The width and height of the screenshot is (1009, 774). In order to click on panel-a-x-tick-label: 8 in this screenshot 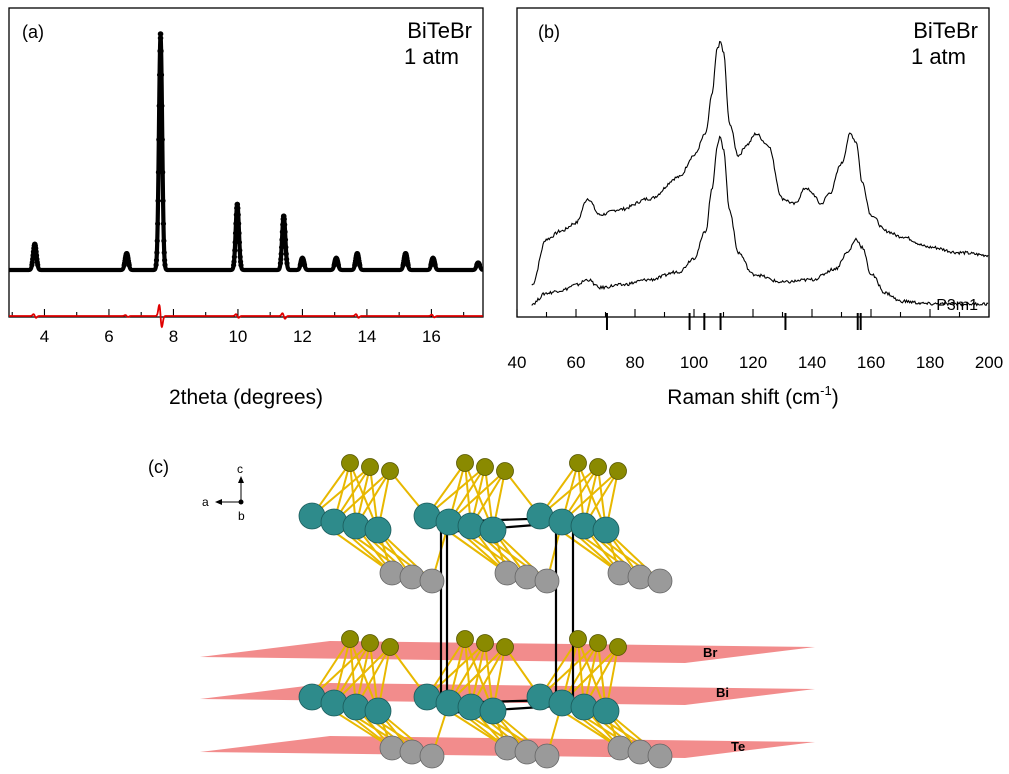, I will do `click(173, 336)`.